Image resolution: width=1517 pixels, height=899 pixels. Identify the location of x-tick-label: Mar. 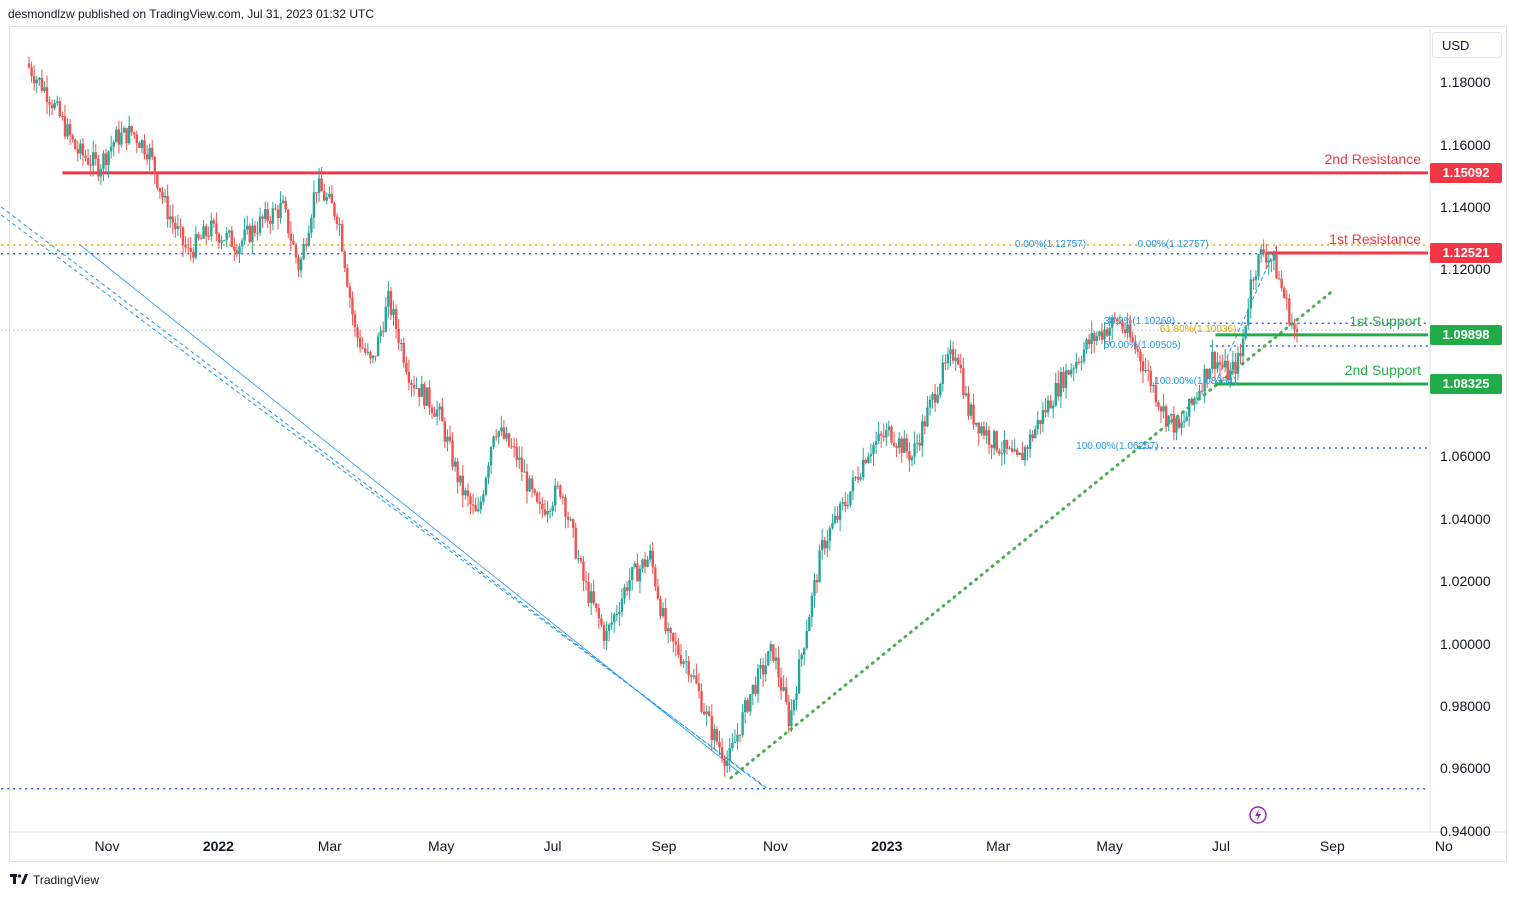
(329, 846).